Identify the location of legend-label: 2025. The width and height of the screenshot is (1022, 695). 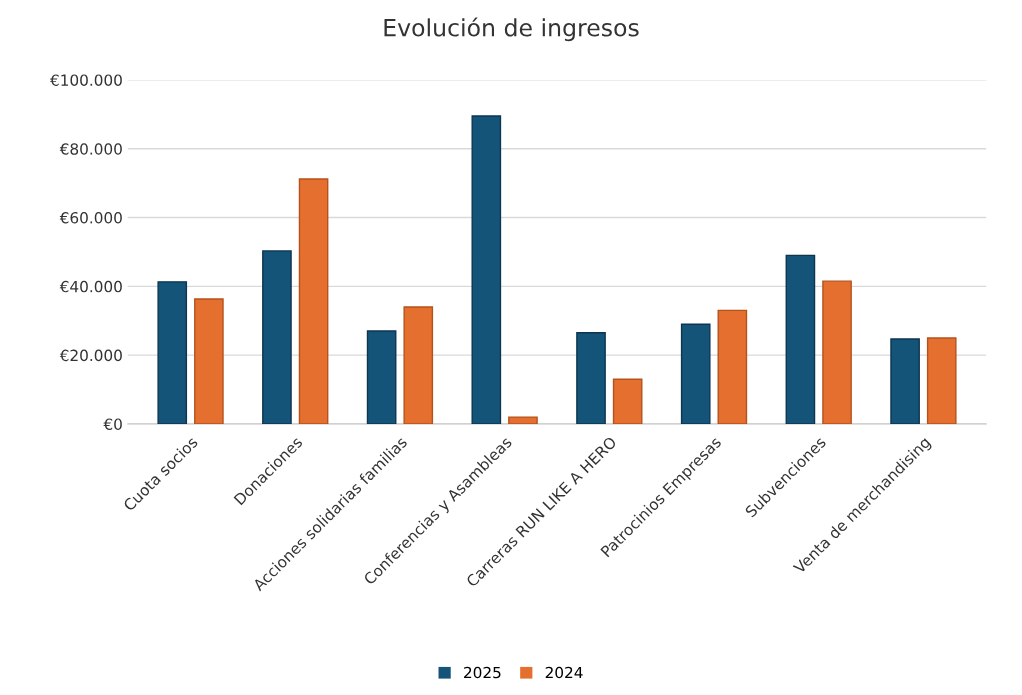
(482, 672).